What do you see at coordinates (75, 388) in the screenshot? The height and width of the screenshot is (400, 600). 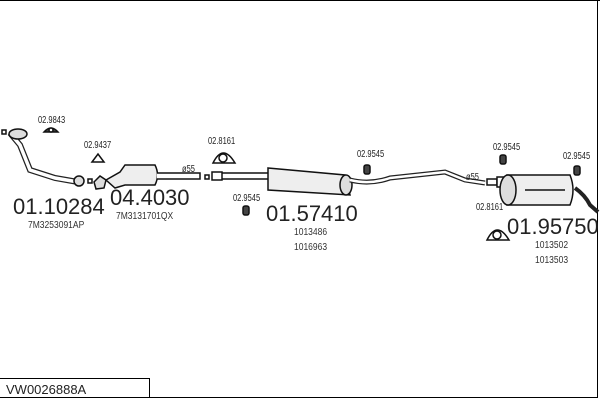 I see `diagram-code: VW0026888A` at bounding box center [75, 388].